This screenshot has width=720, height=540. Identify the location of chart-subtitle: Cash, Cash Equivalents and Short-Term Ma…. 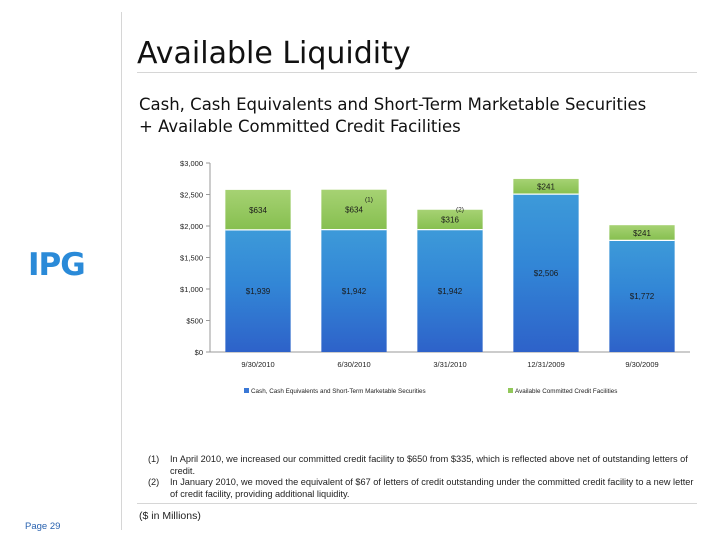
(424, 116).